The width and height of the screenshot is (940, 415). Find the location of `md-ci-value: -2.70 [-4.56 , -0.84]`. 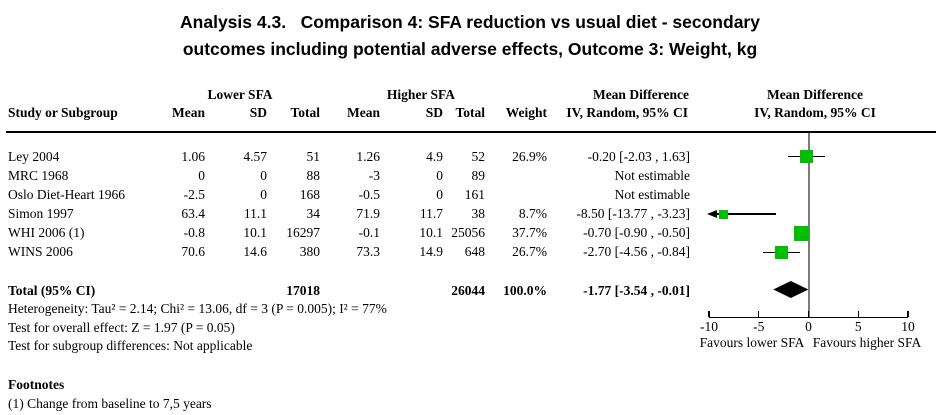

md-ci-value: -2.70 [-4.56 , -0.84] is located at coordinates (636, 251).